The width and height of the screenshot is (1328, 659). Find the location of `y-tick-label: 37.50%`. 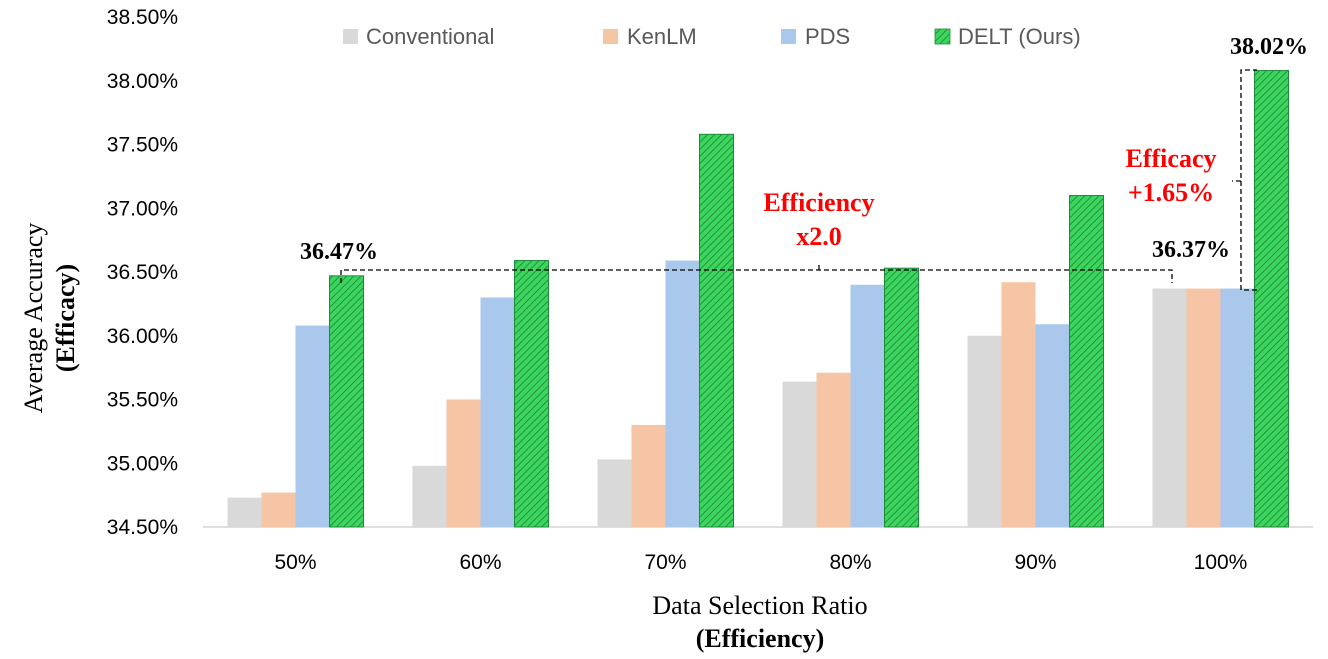

y-tick-label: 37.50% is located at coordinates (142, 145).